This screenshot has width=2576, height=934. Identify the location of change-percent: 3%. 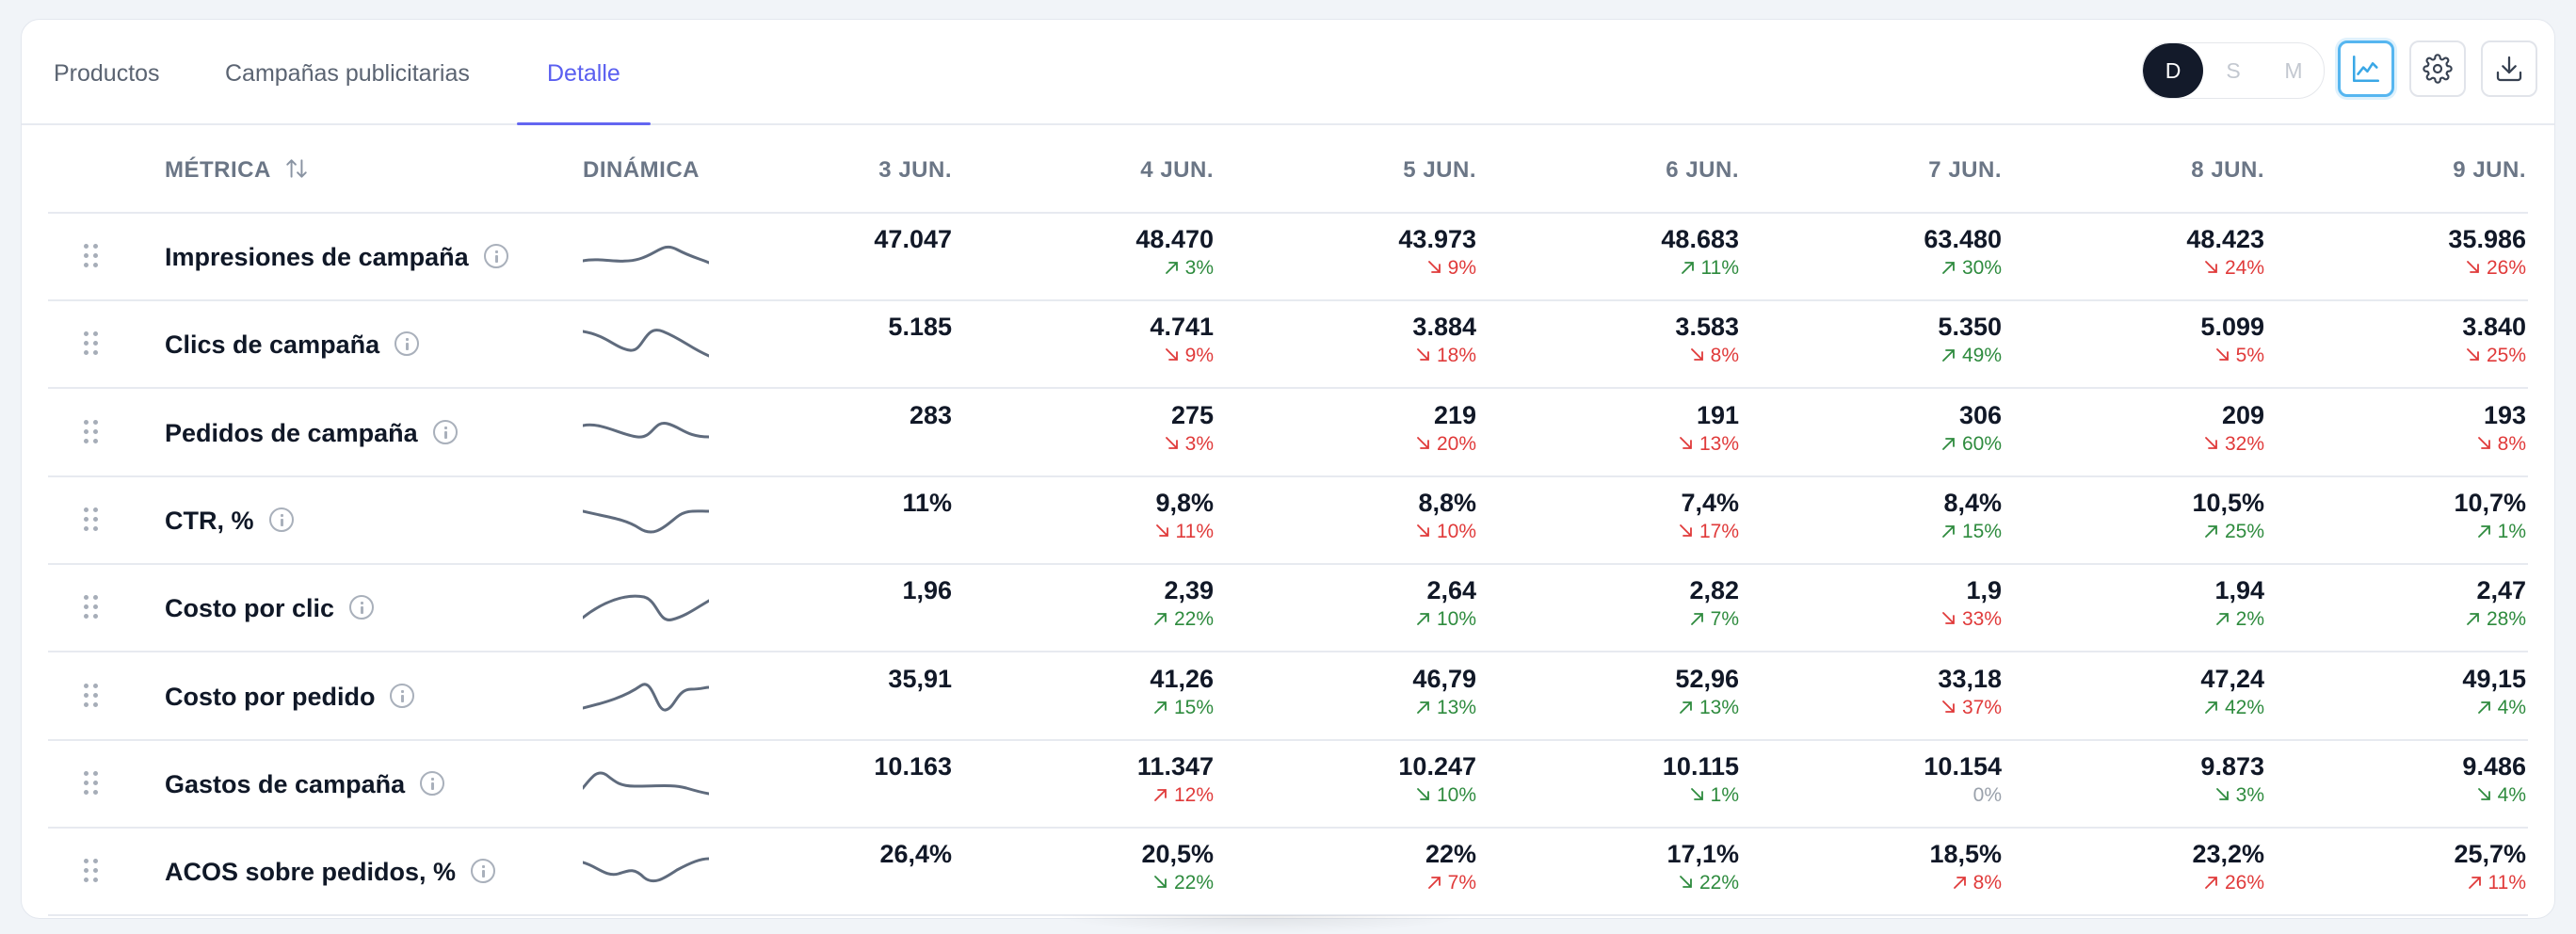
(1199, 268).